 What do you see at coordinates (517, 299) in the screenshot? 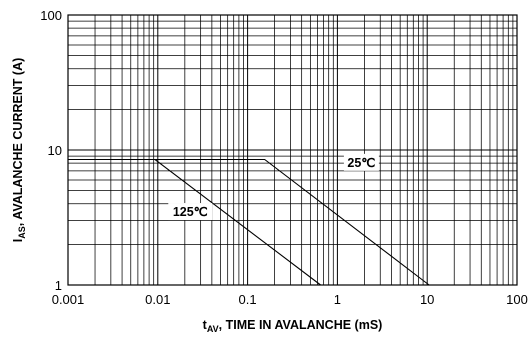
I see `x-tick-label: 100` at bounding box center [517, 299].